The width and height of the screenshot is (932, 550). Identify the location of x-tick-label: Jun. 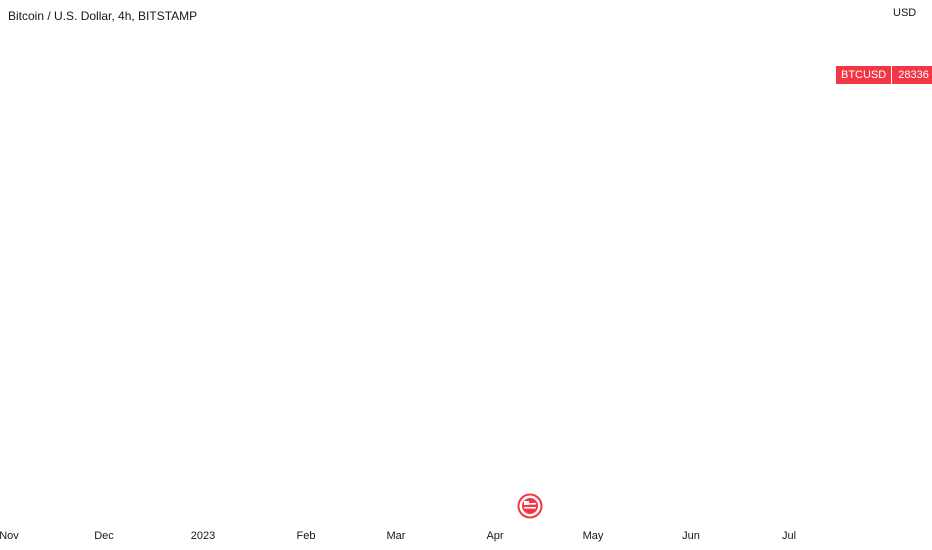
(691, 536).